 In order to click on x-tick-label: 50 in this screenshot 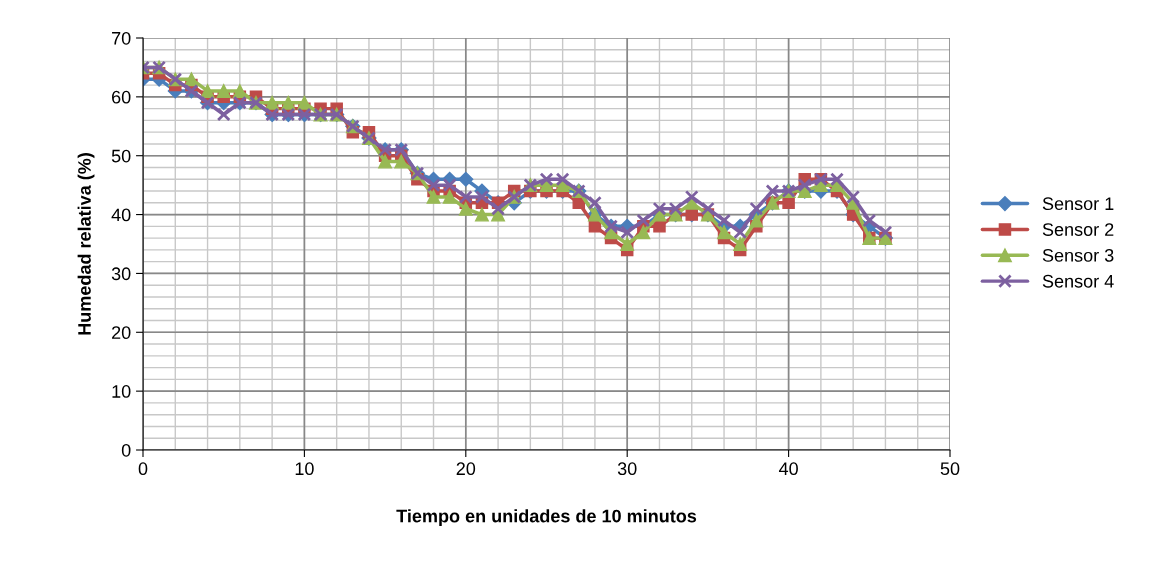, I will do `click(950, 469)`.